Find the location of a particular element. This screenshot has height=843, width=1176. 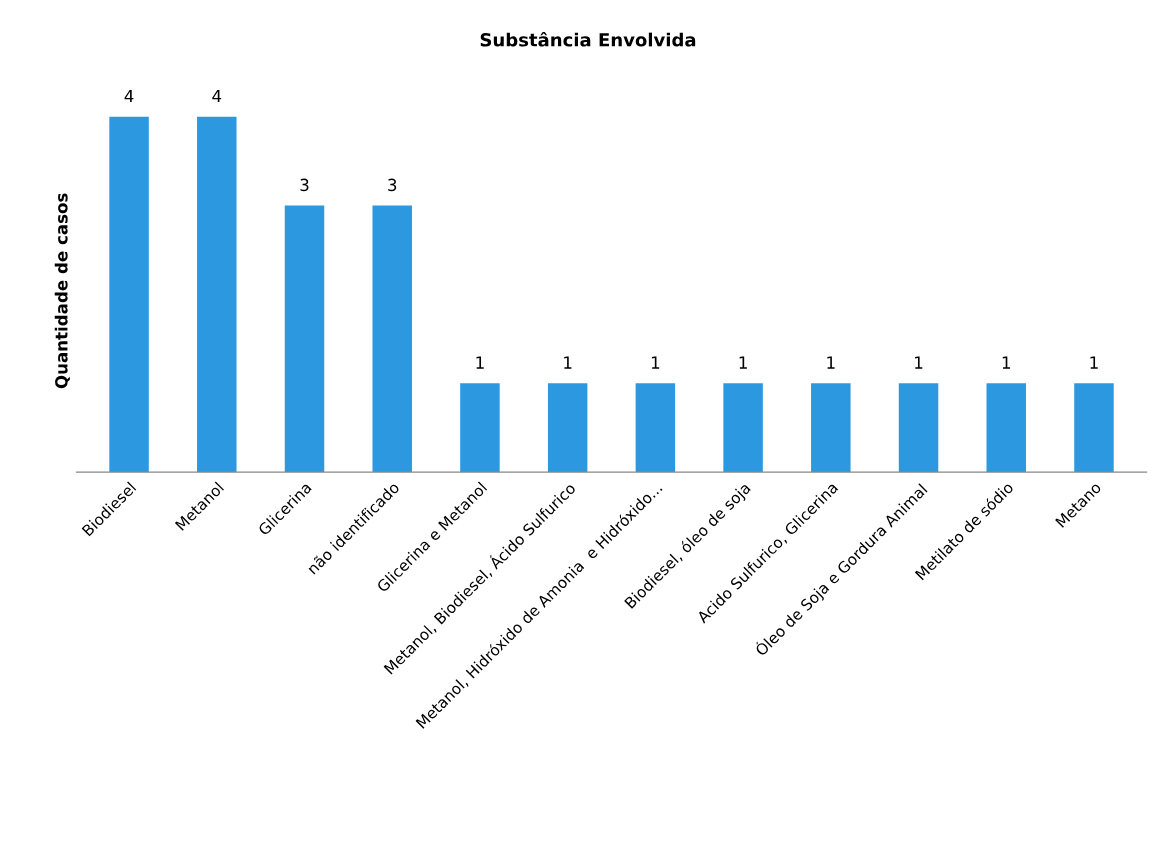

chart-title: Substância Envolvida is located at coordinates (588, 39).